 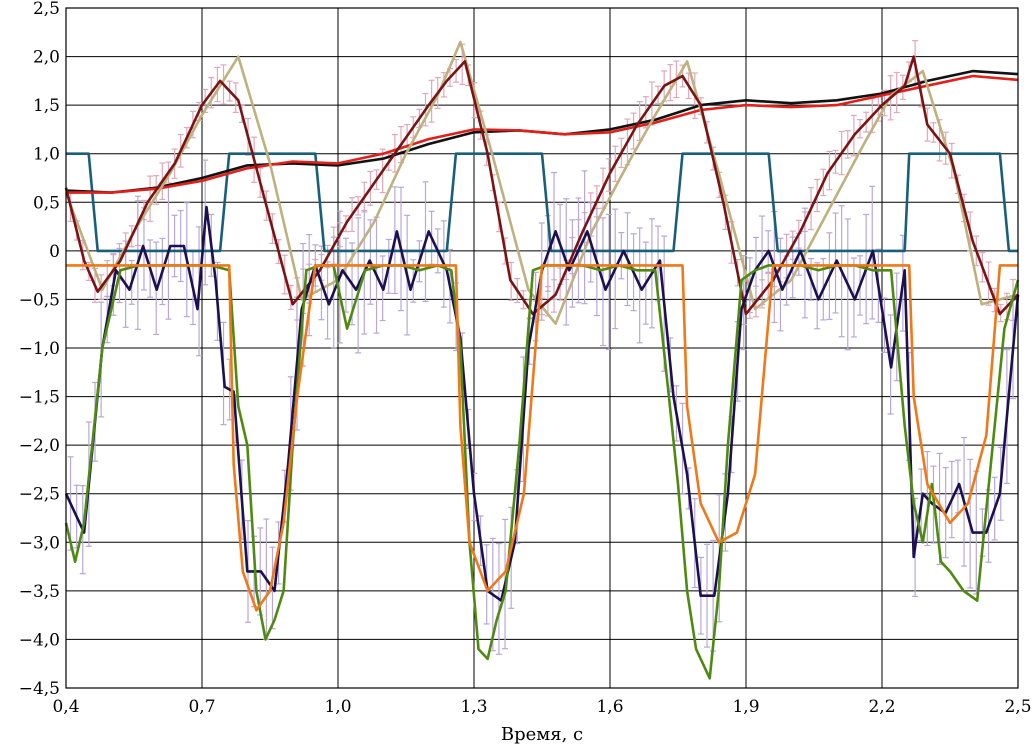 I want to click on y-tick-label: −2,0, so click(x=39, y=446).